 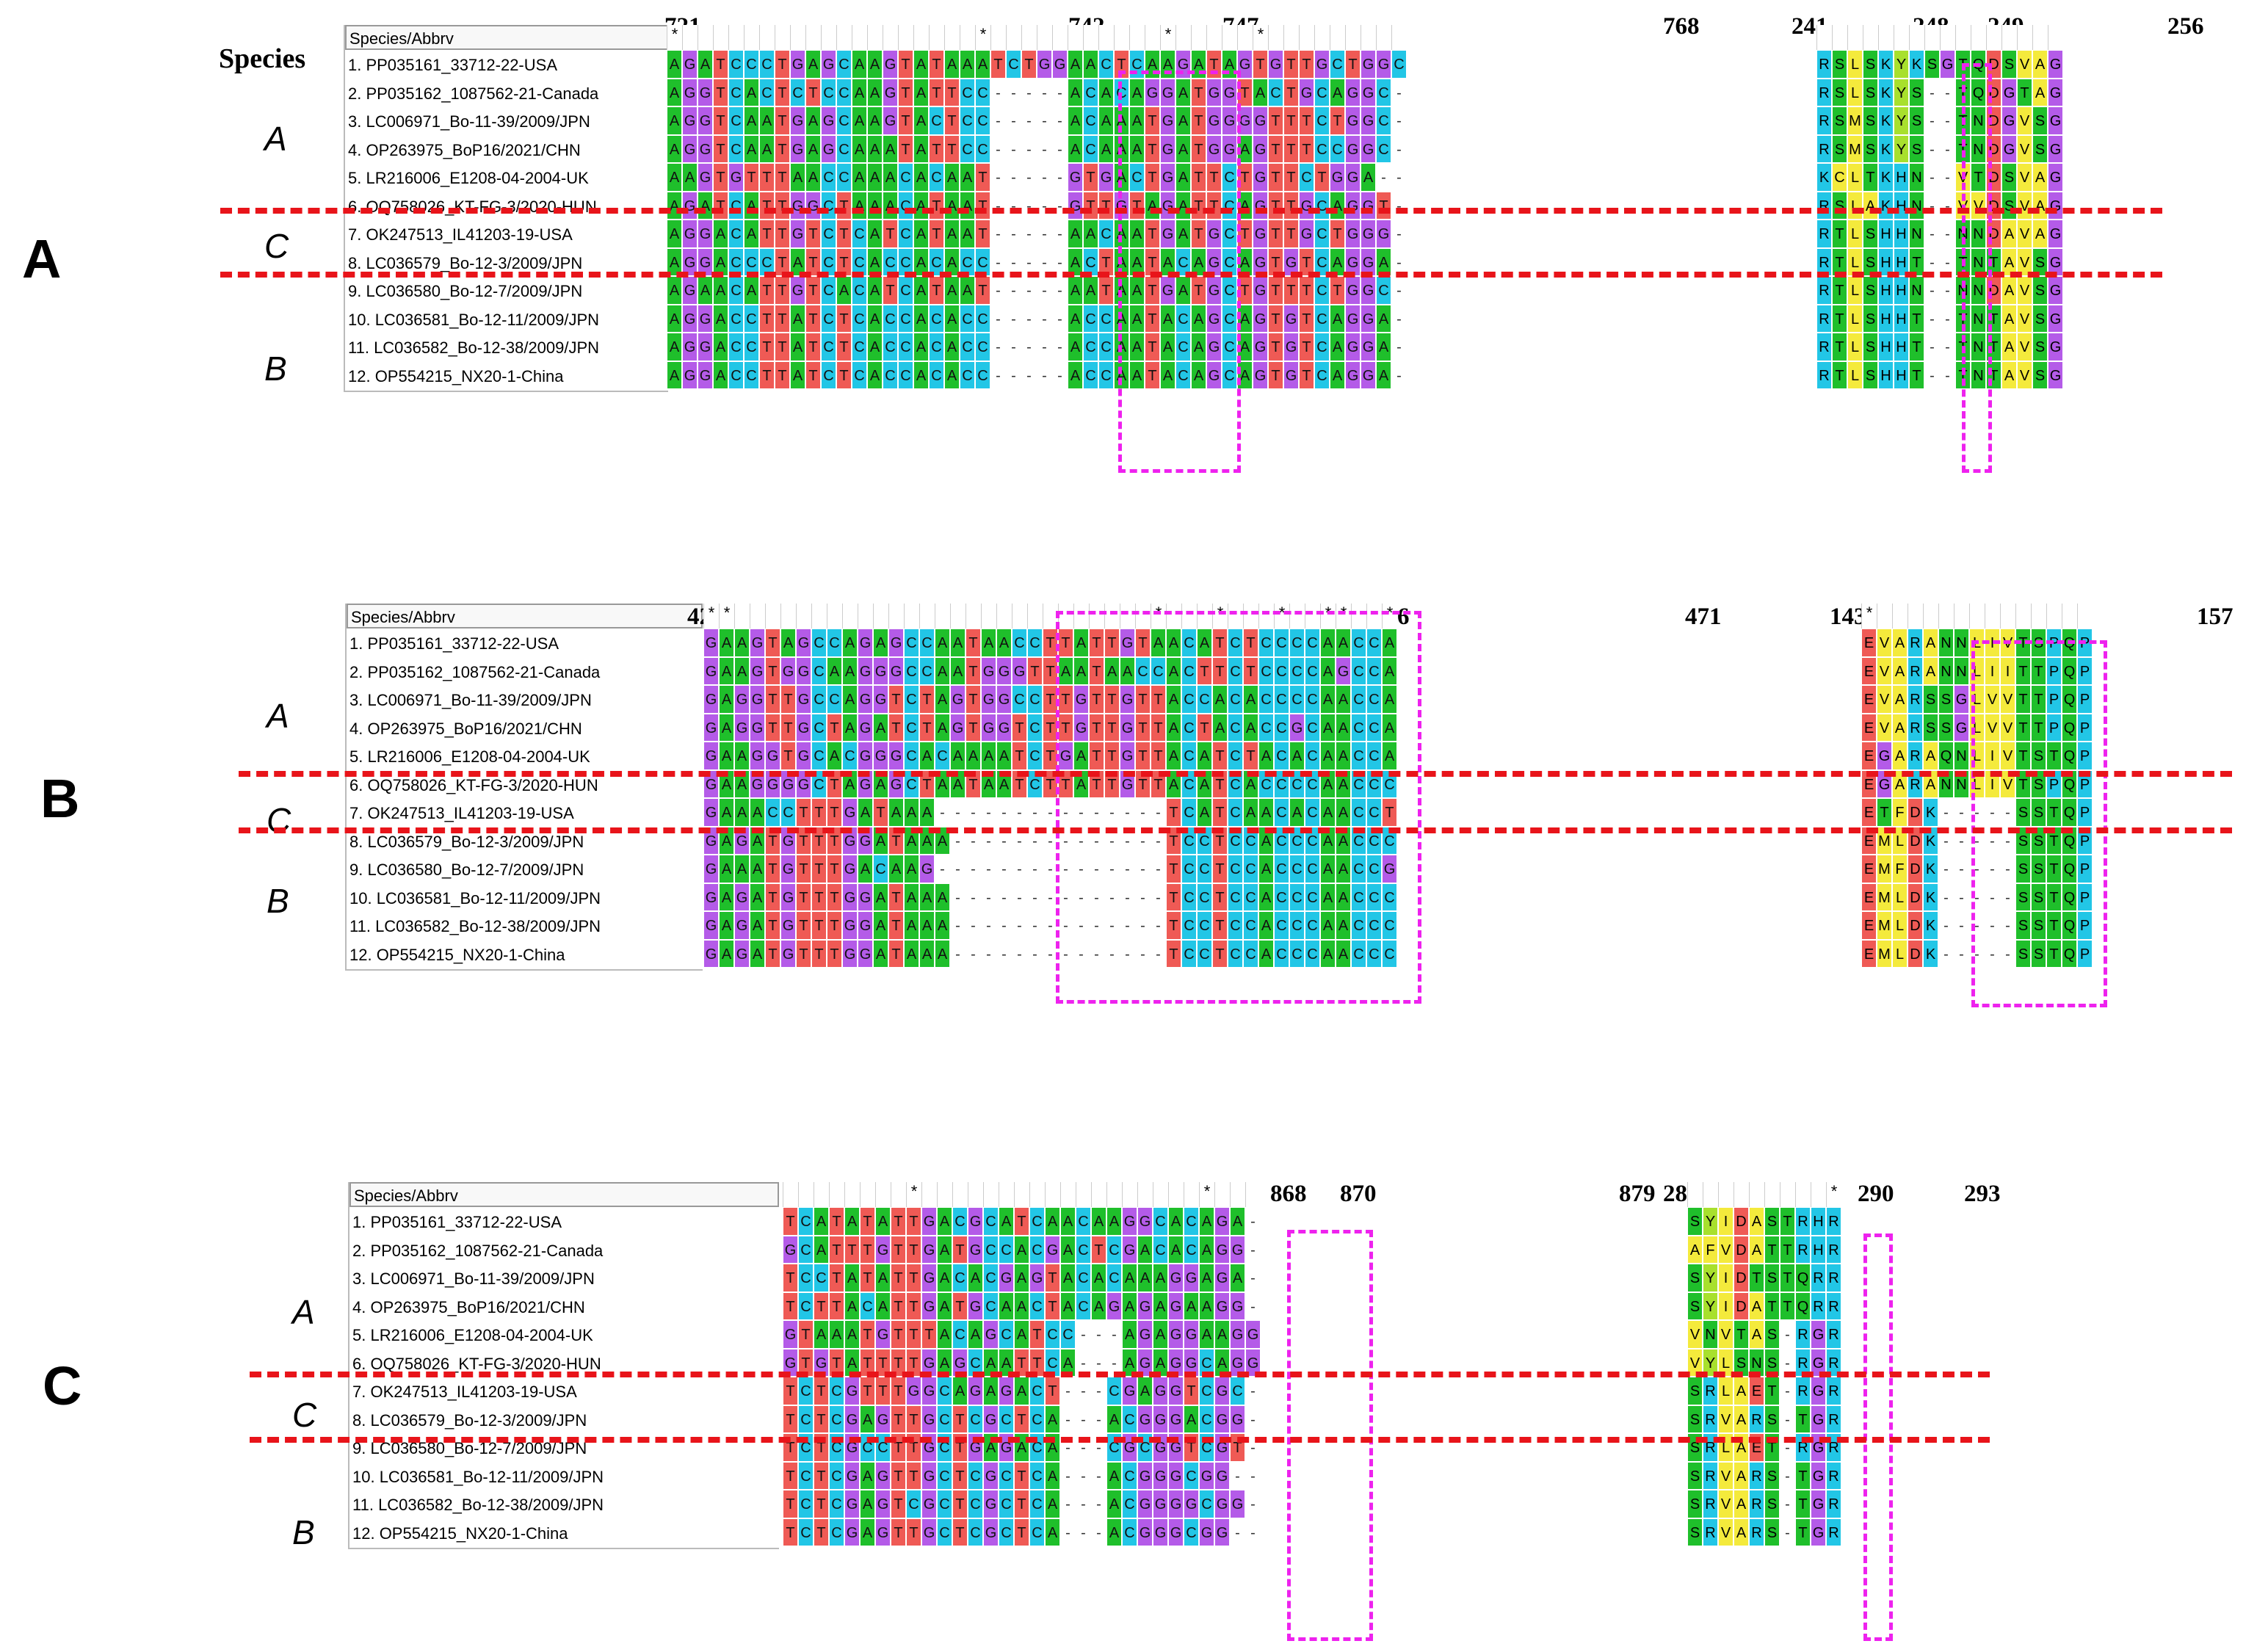 What do you see at coordinates (1930, 840) in the screenshot?
I see `aa-residue: K` at bounding box center [1930, 840].